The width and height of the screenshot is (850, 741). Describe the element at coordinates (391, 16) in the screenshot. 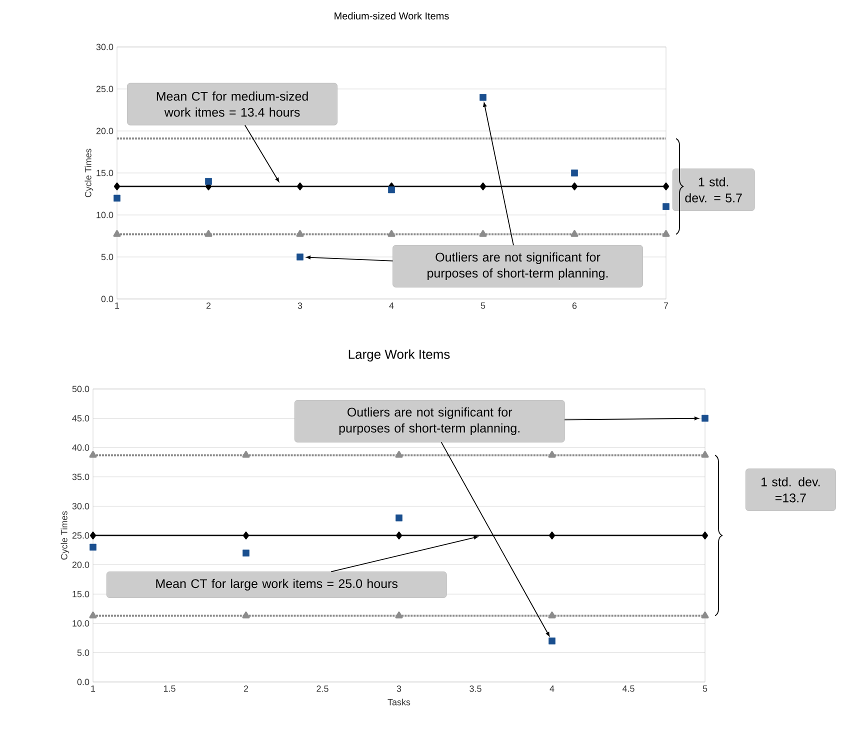

I see `chart-title: Medium-sized Work Items` at that location.